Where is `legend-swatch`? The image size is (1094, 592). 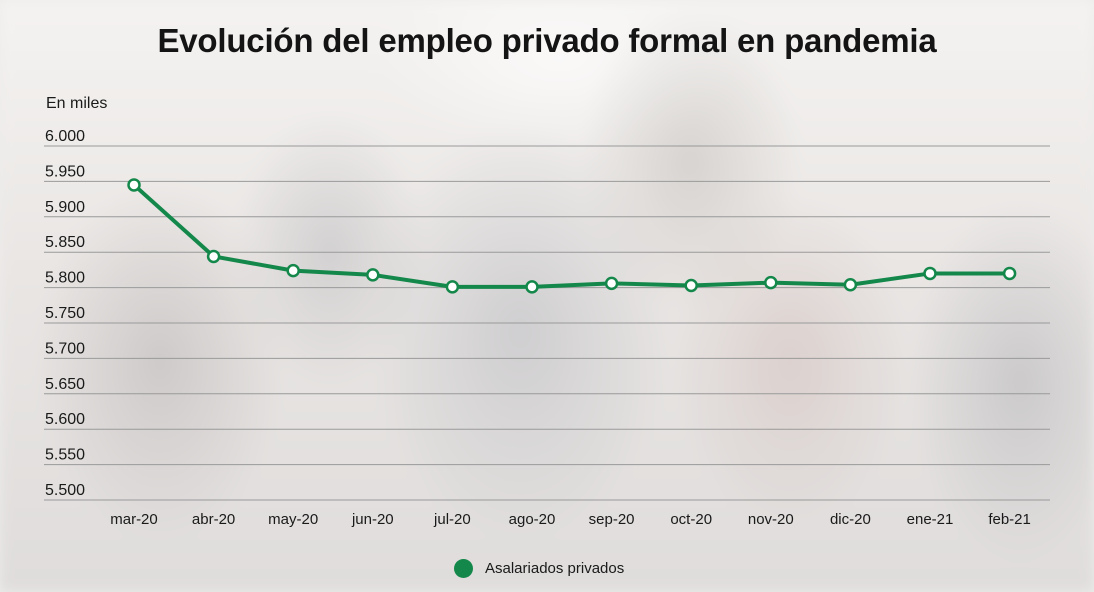 legend-swatch is located at coordinates (463, 568).